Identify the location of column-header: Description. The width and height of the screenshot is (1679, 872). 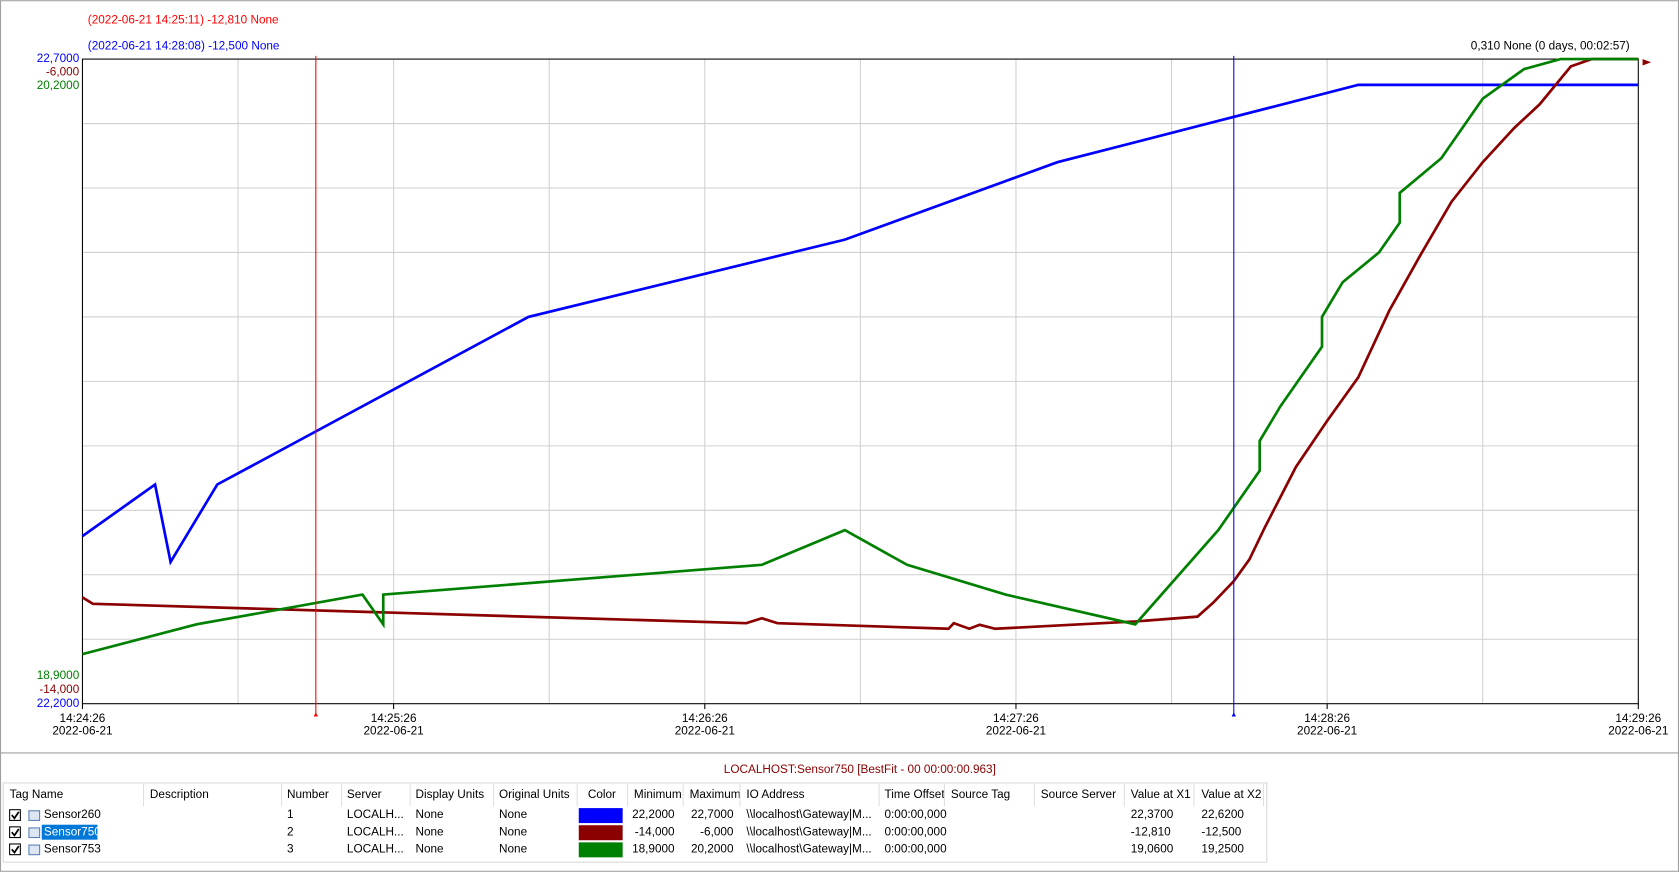
(179, 794).